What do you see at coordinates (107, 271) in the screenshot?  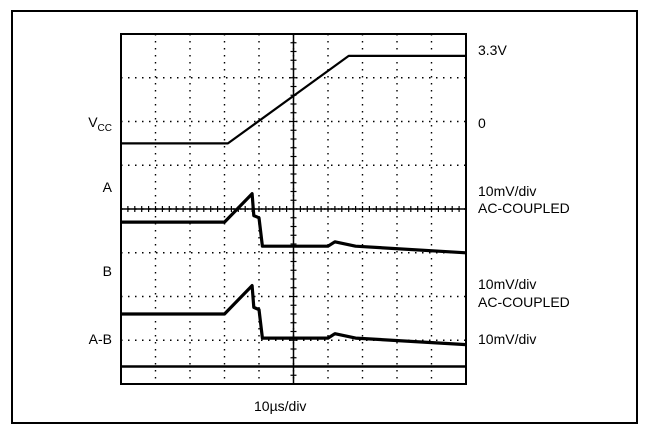 I see `trace-label-b: B` at bounding box center [107, 271].